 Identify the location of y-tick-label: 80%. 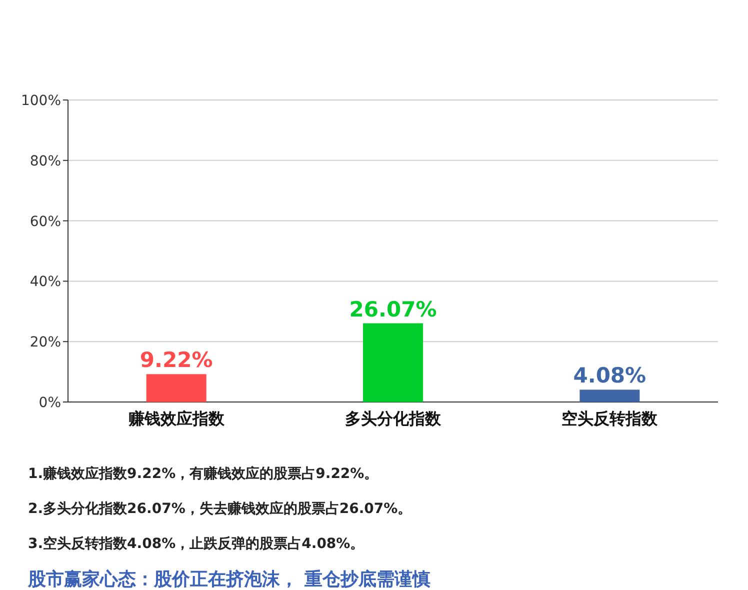
(45, 161).